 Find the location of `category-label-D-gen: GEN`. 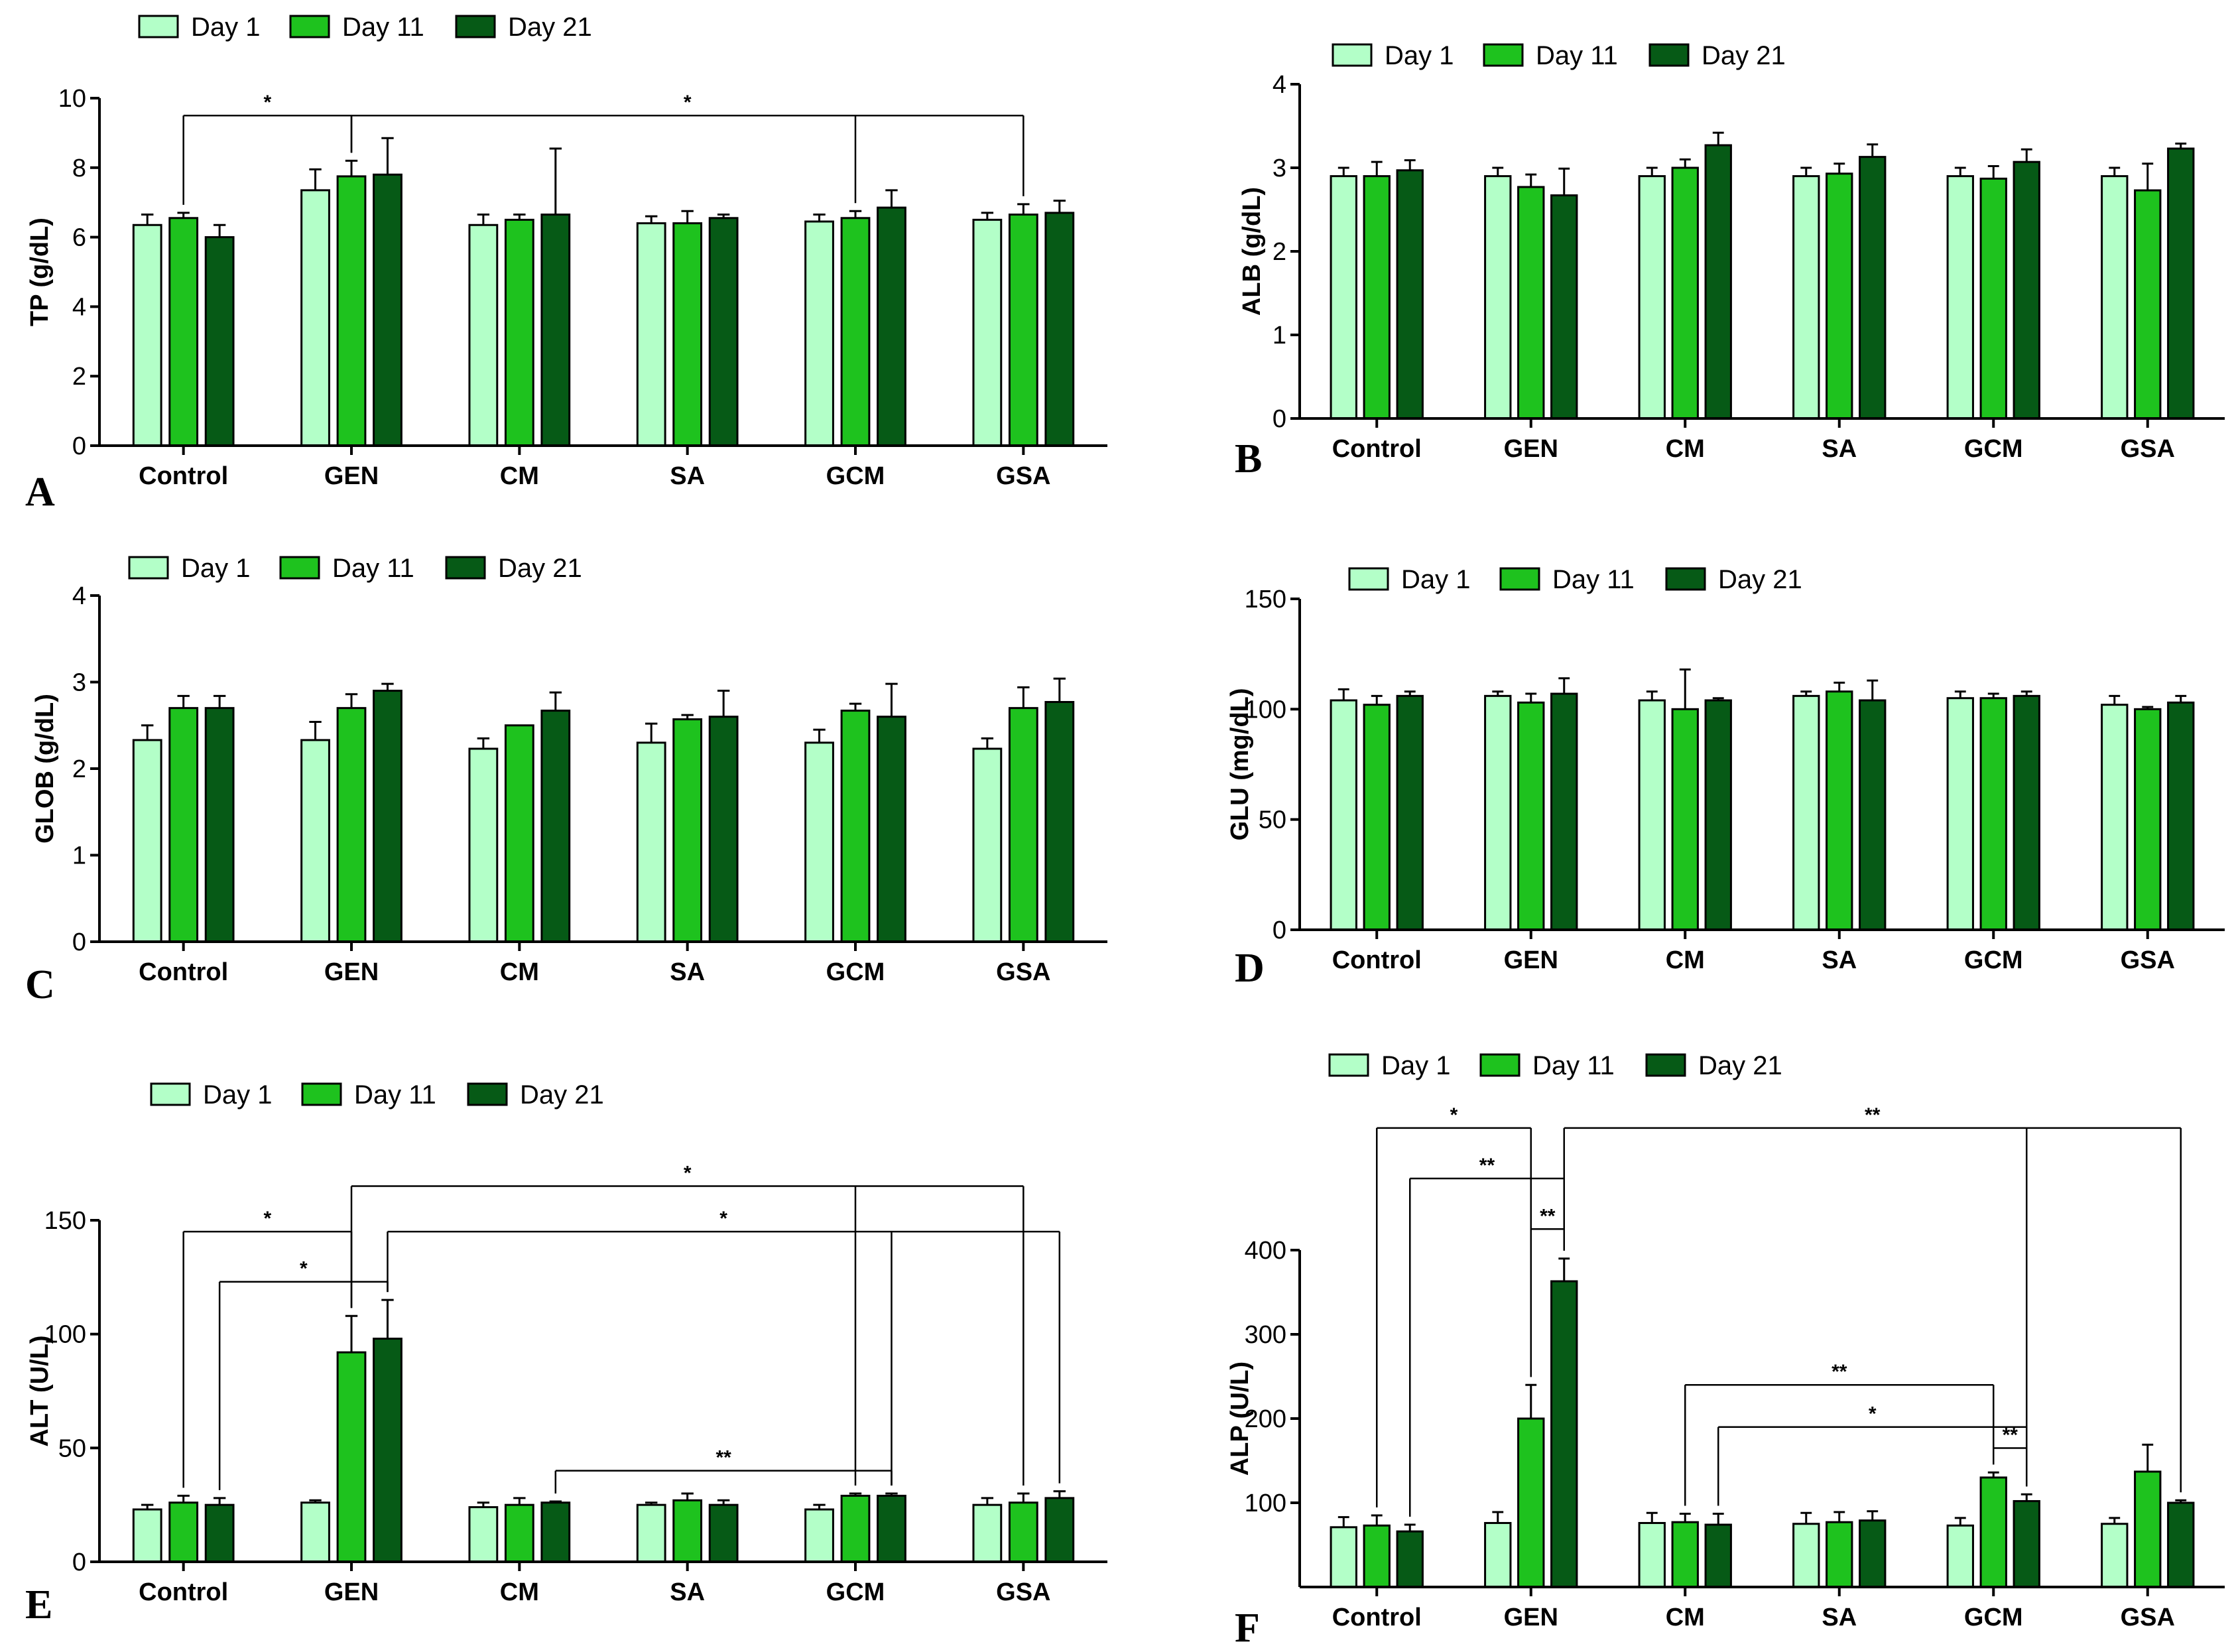

category-label-D-gen: GEN is located at coordinates (1531, 960).